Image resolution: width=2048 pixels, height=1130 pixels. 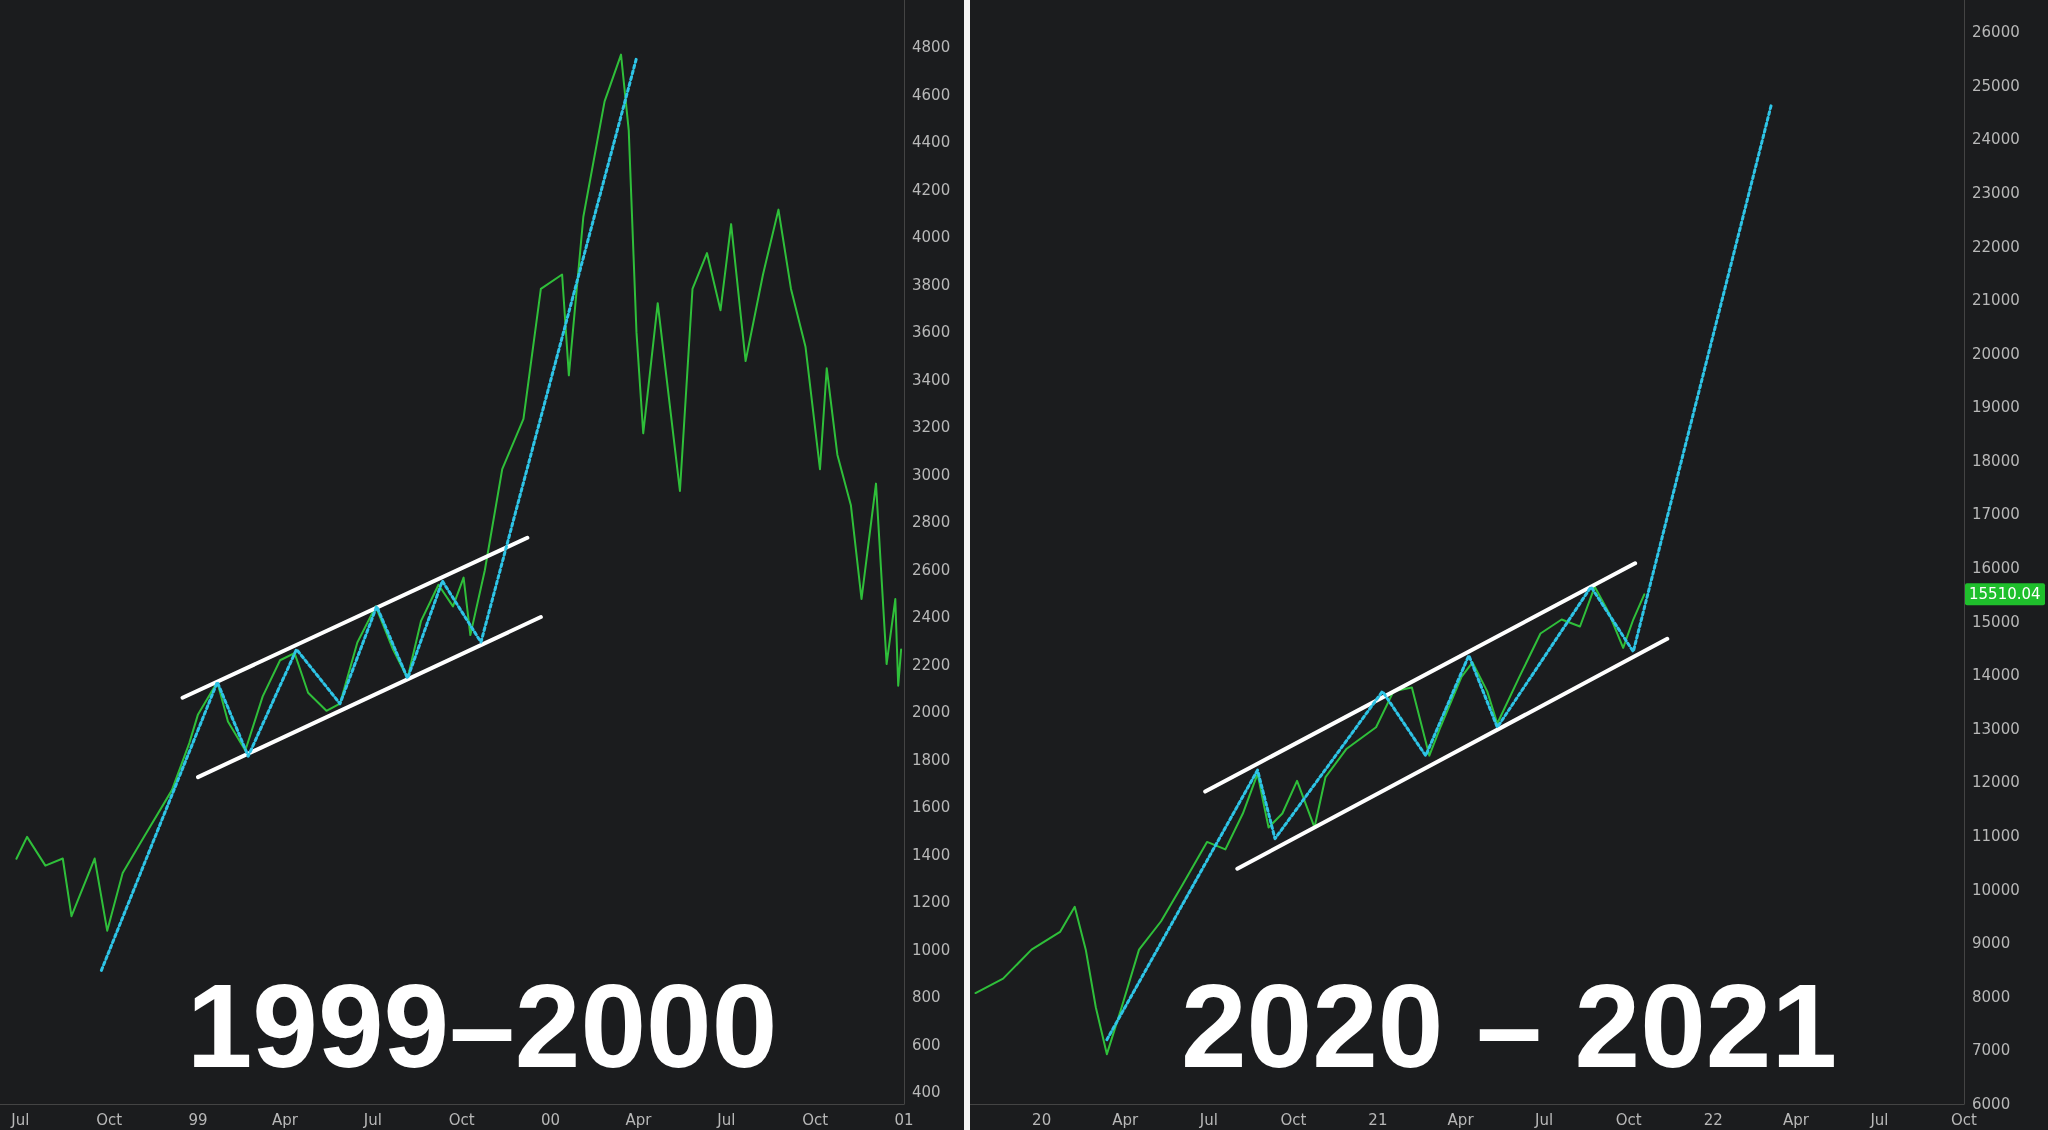 What do you see at coordinates (1991, 996) in the screenshot?
I see `y-tick-label: 8000` at bounding box center [1991, 996].